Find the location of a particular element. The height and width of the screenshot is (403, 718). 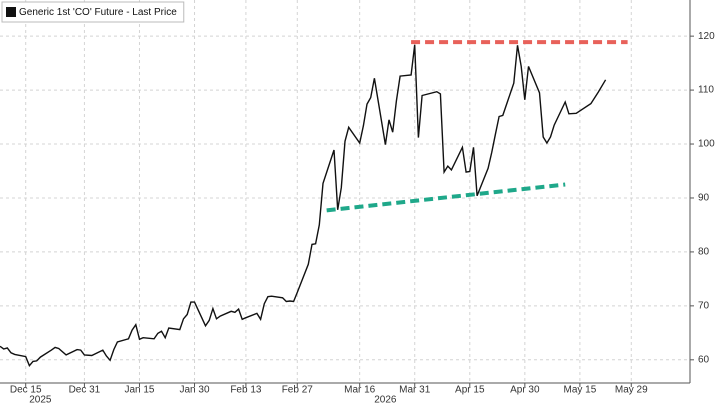

x-tick-label: Jan 30 is located at coordinates (195, 390).